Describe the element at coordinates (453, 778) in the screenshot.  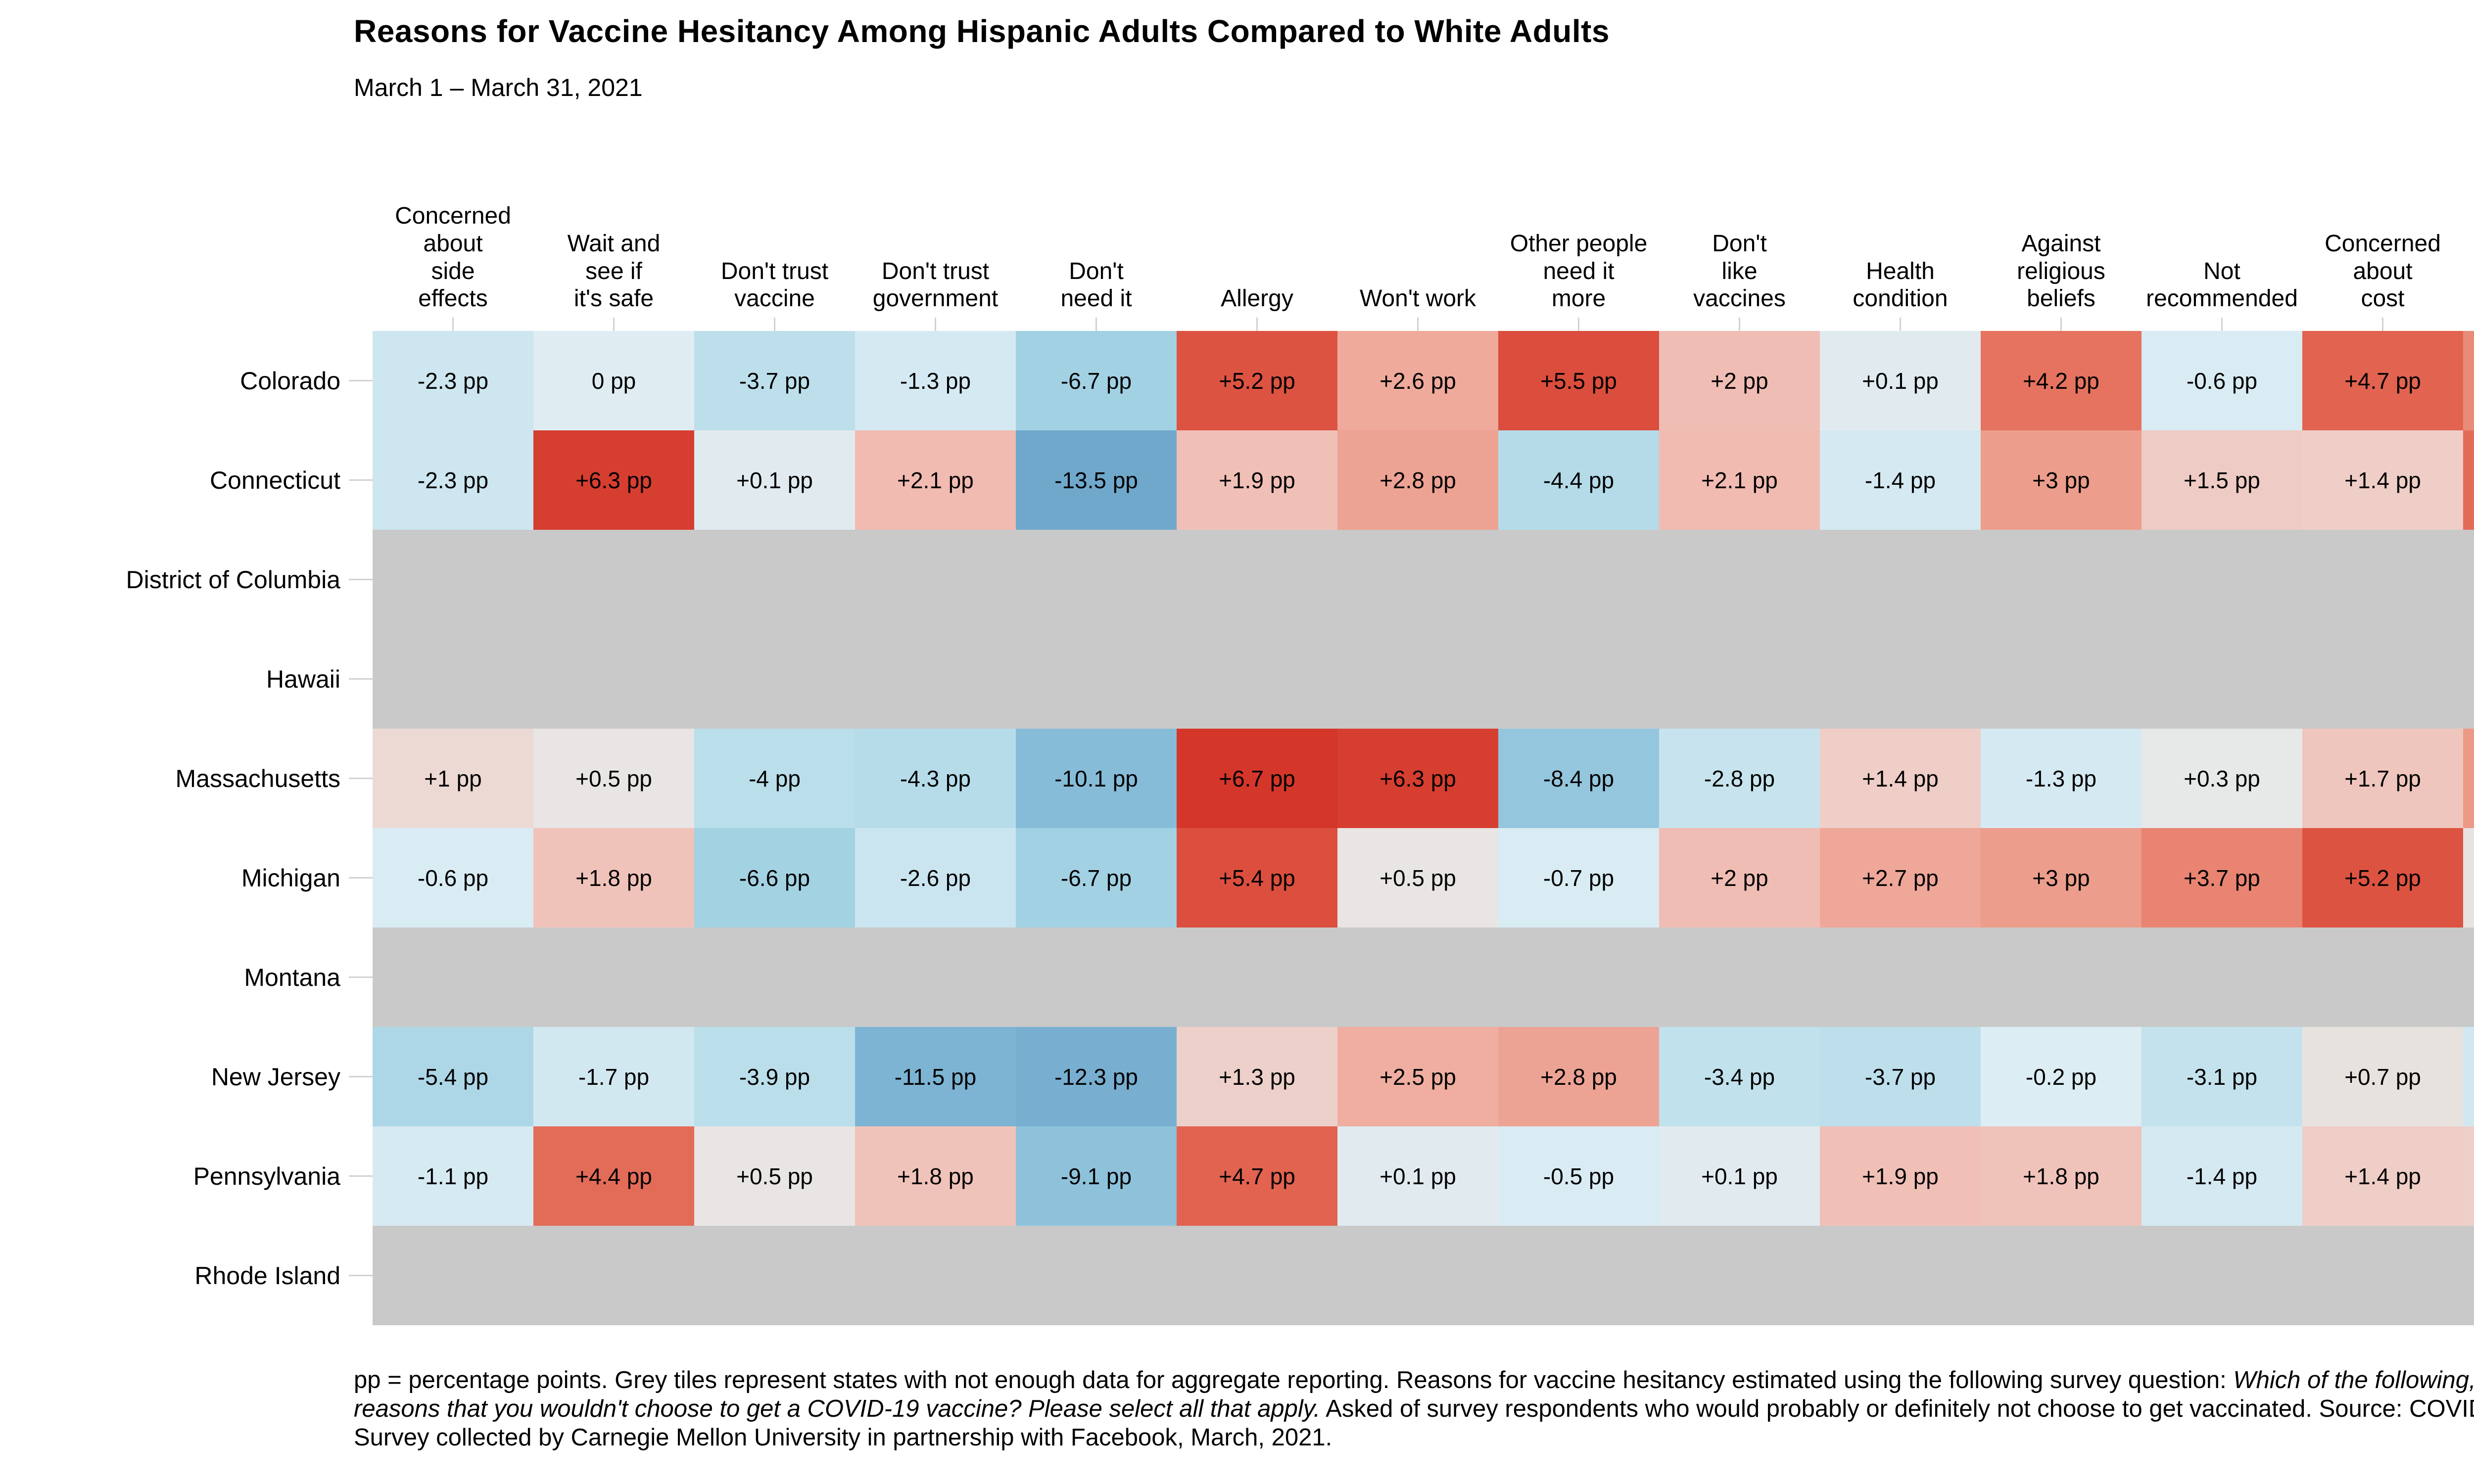
I see `heatmap-cell: +1 pp` at that location.